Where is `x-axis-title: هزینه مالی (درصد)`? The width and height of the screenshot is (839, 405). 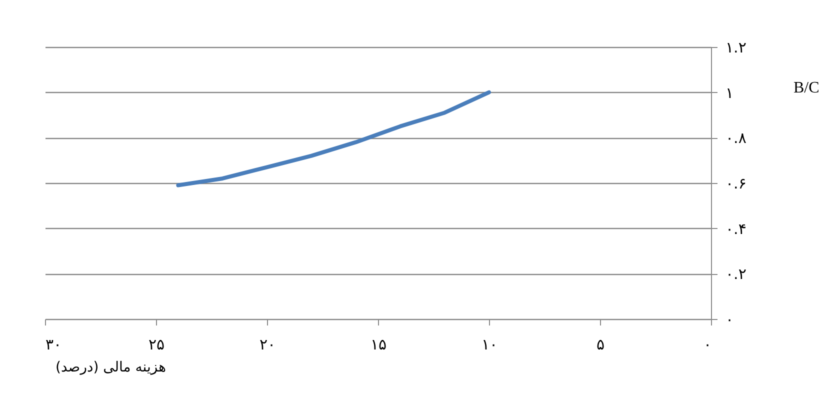 x-axis-title: هزینه مالی (درصد) is located at coordinates (111, 368).